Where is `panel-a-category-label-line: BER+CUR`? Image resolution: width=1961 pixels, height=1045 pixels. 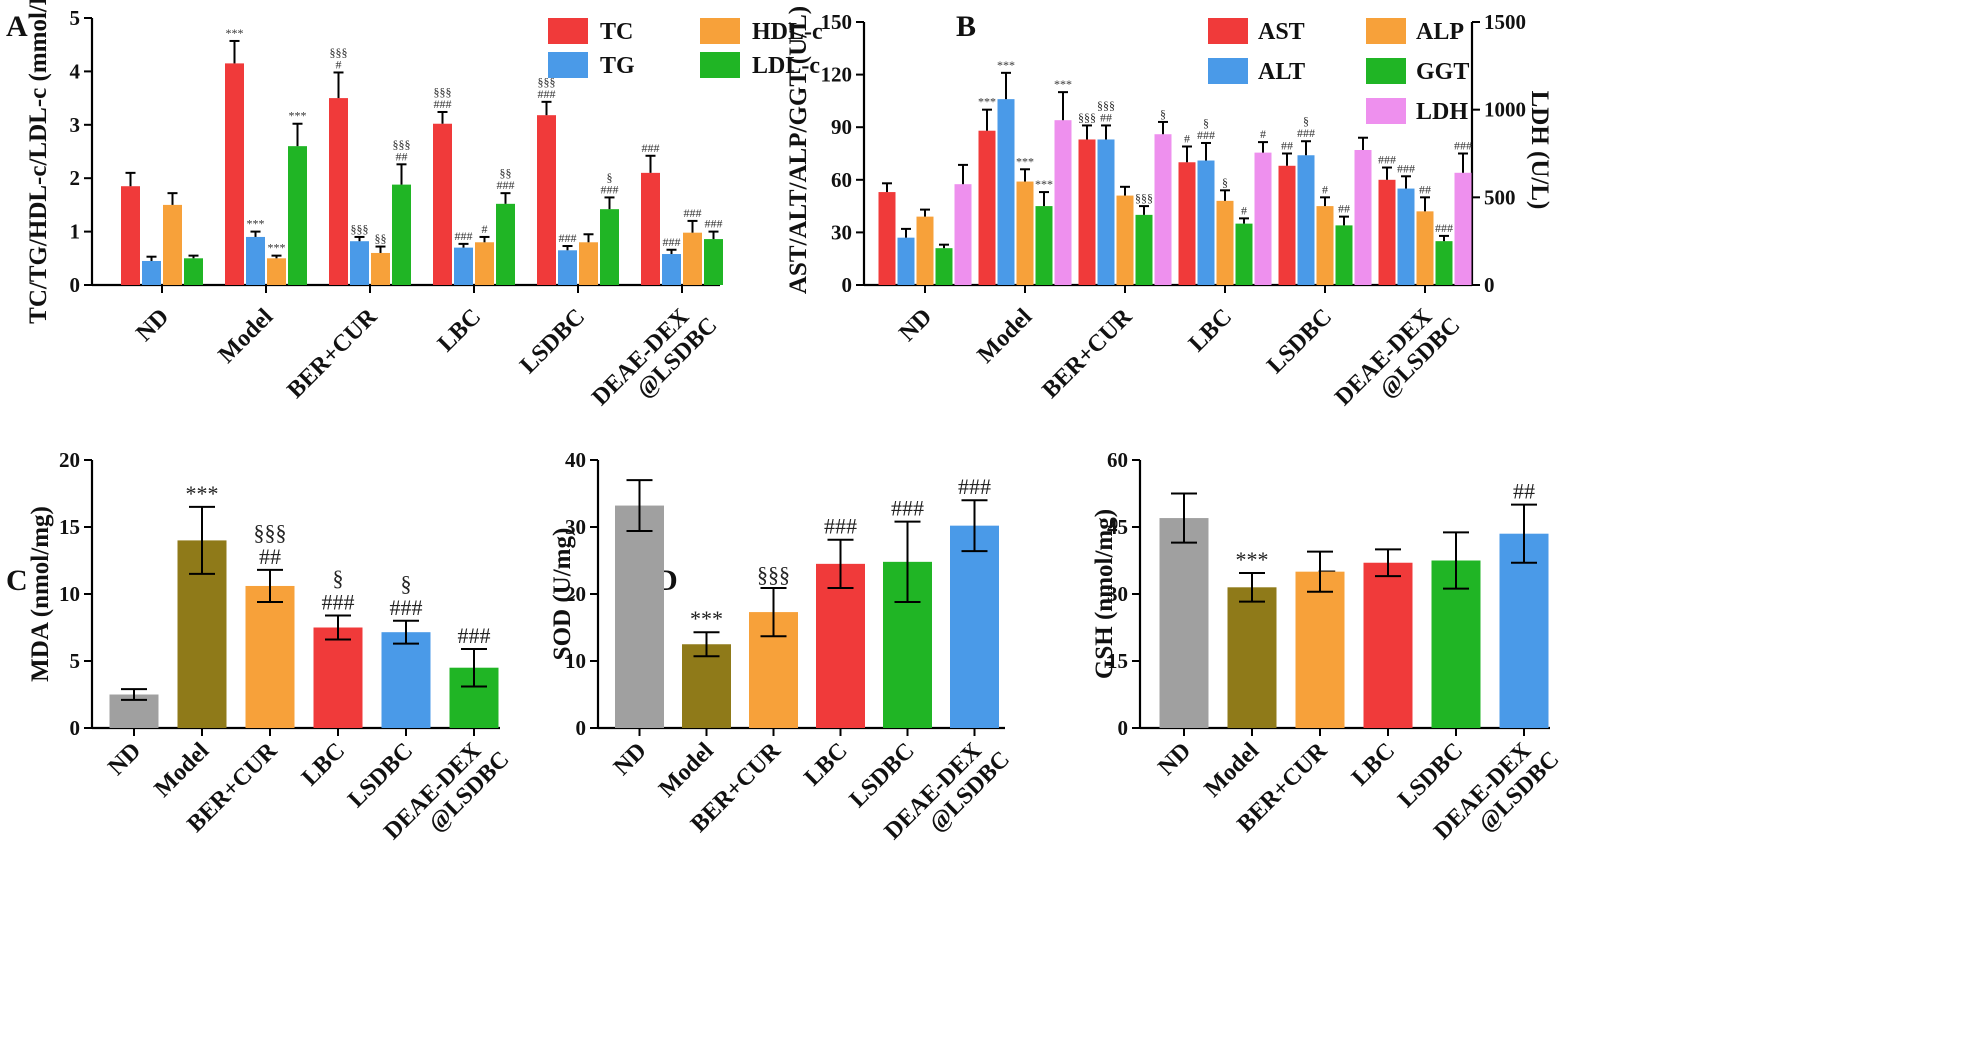
panel-a-category-label-line: BER+CUR is located at coordinates (333, 353).